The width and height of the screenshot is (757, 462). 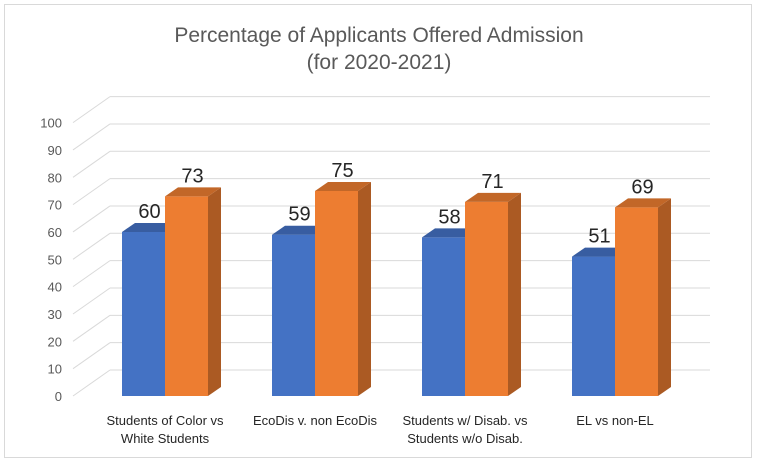 What do you see at coordinates (55, 341) in the screenshot?
I see `y-tick-label: 20` at bounding box center [55, 341].